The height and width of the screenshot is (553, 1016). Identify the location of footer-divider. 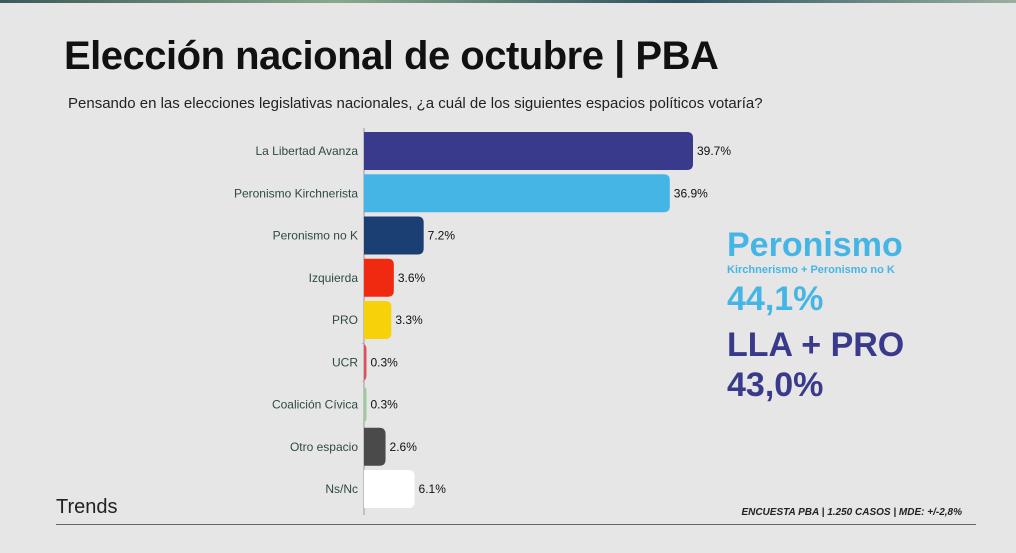
(516, 524).